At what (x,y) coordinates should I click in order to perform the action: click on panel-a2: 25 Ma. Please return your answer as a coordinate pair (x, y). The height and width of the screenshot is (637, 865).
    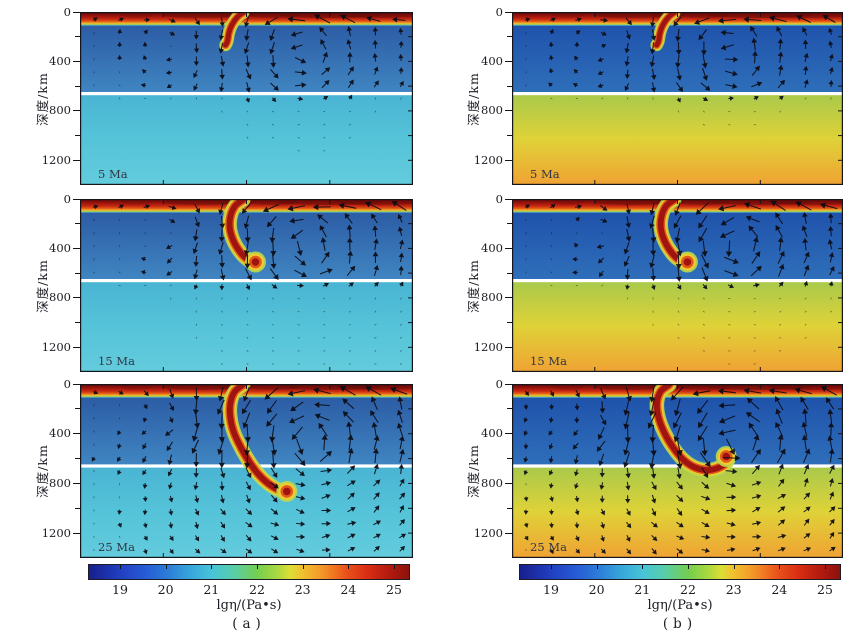
    Looking at the image, I should click on (246, 471).